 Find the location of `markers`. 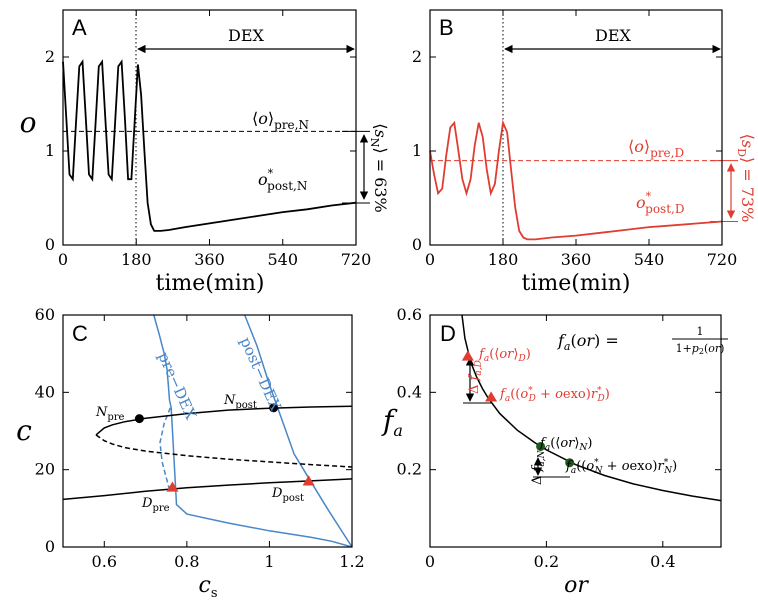

markers is located at coordinates (518, 409).